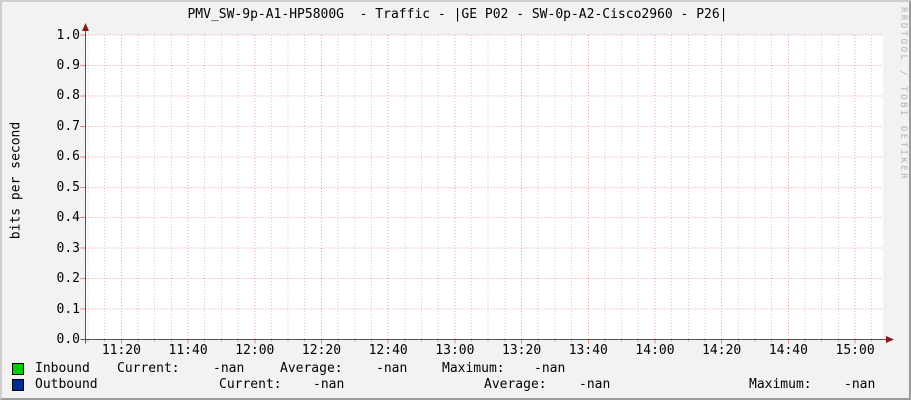 This screenshot has height=400, width=911. What do you see at coordinates (148, 368) in the screenshot?
I see `inbound-current-label: Current:` at bounding box center [148, 368].